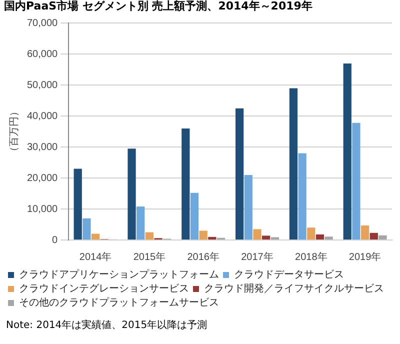 The width and height of the screenshot is (400, 344). What do you see at coordinates (119, 302) in the screenshot?
I see `legend-label: その他のクラウドプラットフォームサービス` at bounding box center [119, 302].